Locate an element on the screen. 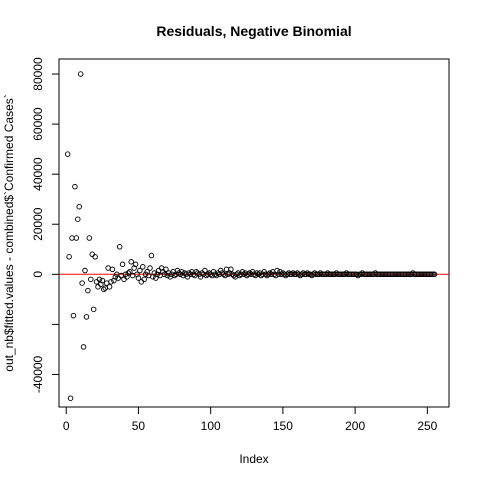 The width and height of the screenshot is (480, 480). chart-title: Residuals, Negative Binomial is located at coordinates (253, 31).